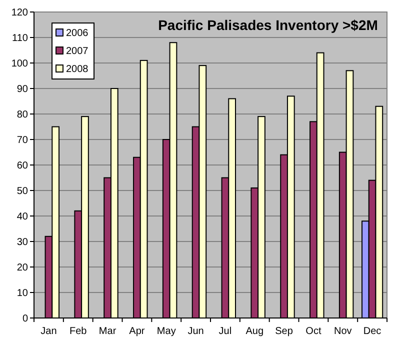  Describe the element at coordinates (19, 13) in the screenshot. I see `y-tick-label: 120` at that location.